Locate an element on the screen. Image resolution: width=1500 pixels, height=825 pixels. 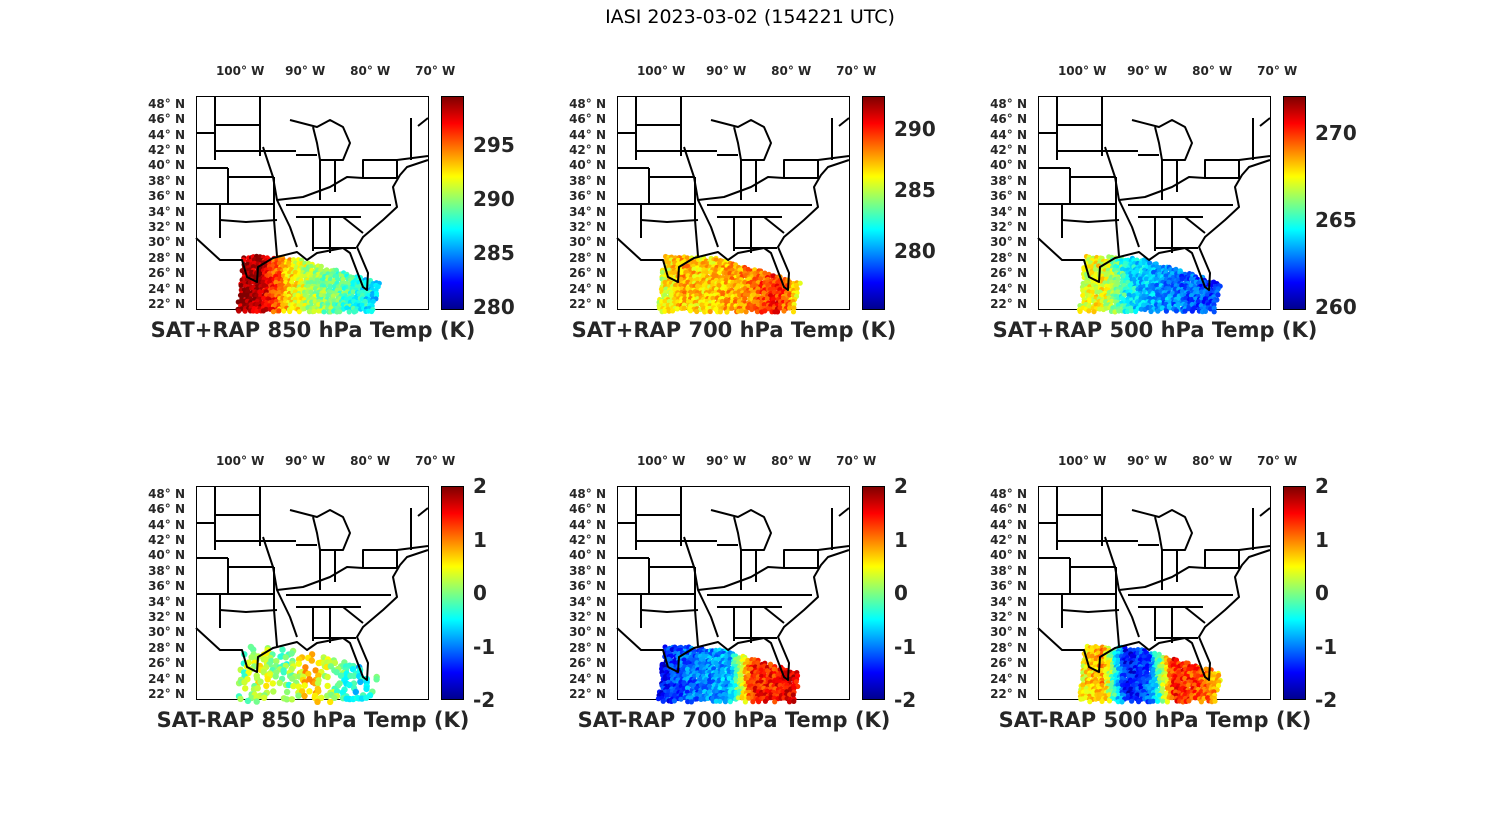
state-boundaries is located at coordinates (312, 583).